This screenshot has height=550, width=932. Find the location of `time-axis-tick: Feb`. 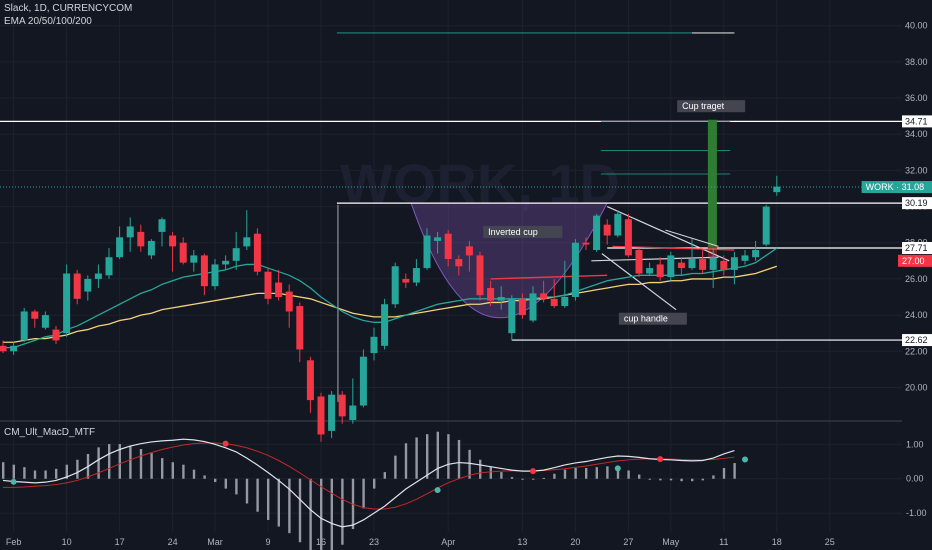

time-axis-tick: Feb is located at coordinates (14, 542).